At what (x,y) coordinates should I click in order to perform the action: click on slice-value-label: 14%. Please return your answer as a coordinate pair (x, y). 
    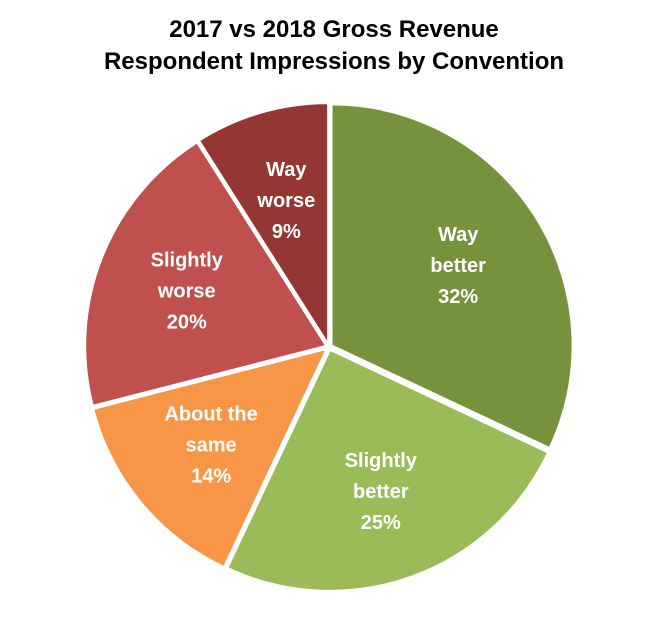
    Looking at the image, I should click on (211, 477).